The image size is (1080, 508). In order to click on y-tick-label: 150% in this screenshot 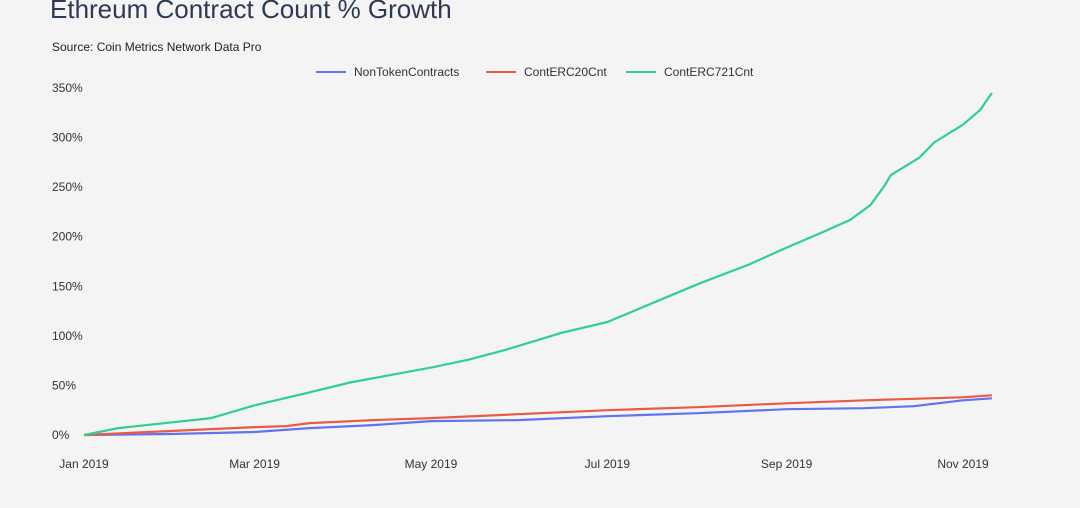, I will do `click(67, 286)`.